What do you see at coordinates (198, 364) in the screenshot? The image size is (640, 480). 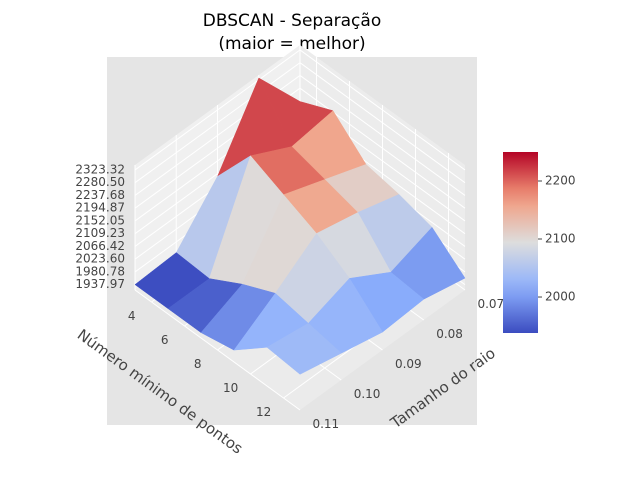 I see `x-tick-label: 8` at bounding box center [198, 364].